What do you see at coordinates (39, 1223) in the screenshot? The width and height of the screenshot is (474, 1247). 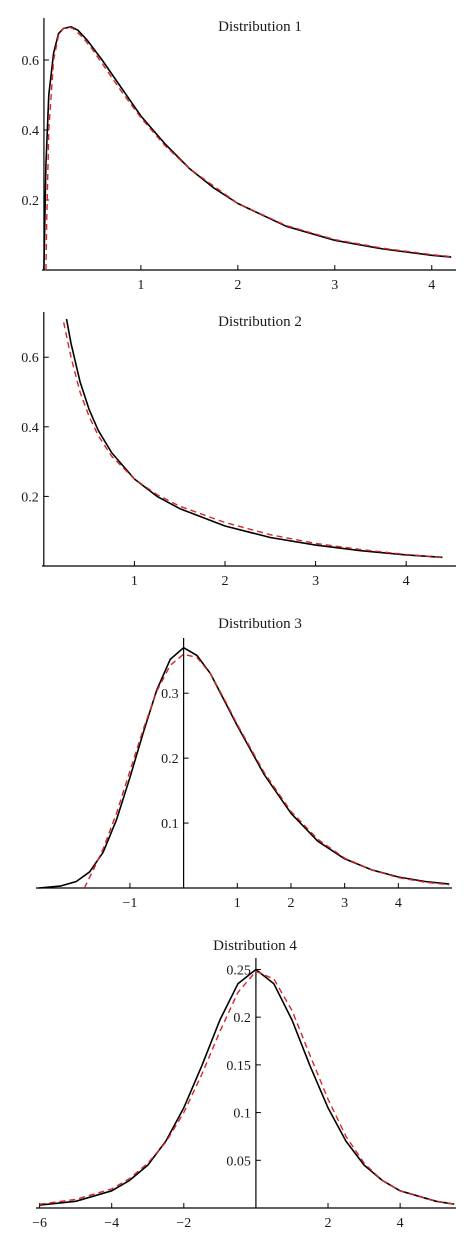 I see `x-tick-label: −6` at bounding box center [39, 1223].